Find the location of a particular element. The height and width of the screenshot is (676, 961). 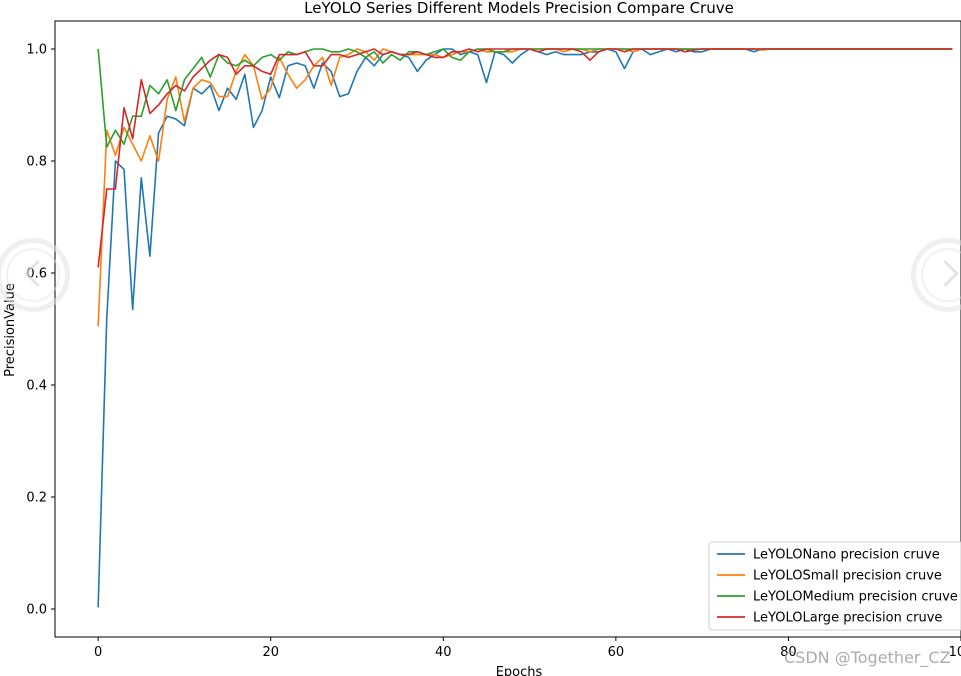

legend-label: LeYOLONano precision cruve is located at coordinates (846, 555).